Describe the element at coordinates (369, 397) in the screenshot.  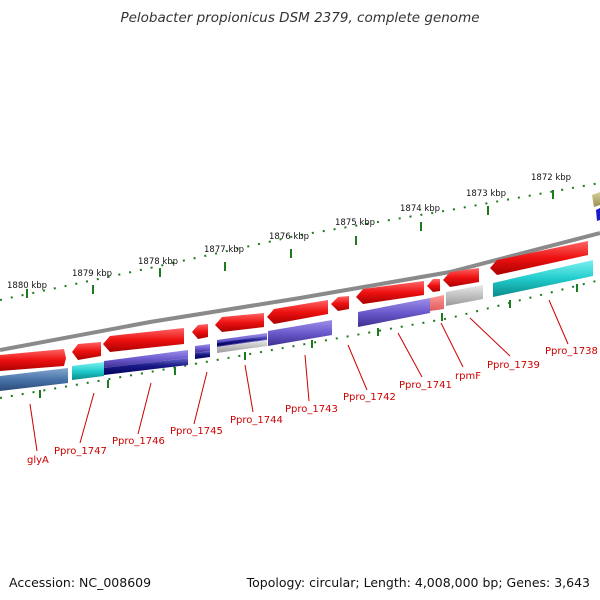
I see `gene-label: Ppro_1742` at that location.